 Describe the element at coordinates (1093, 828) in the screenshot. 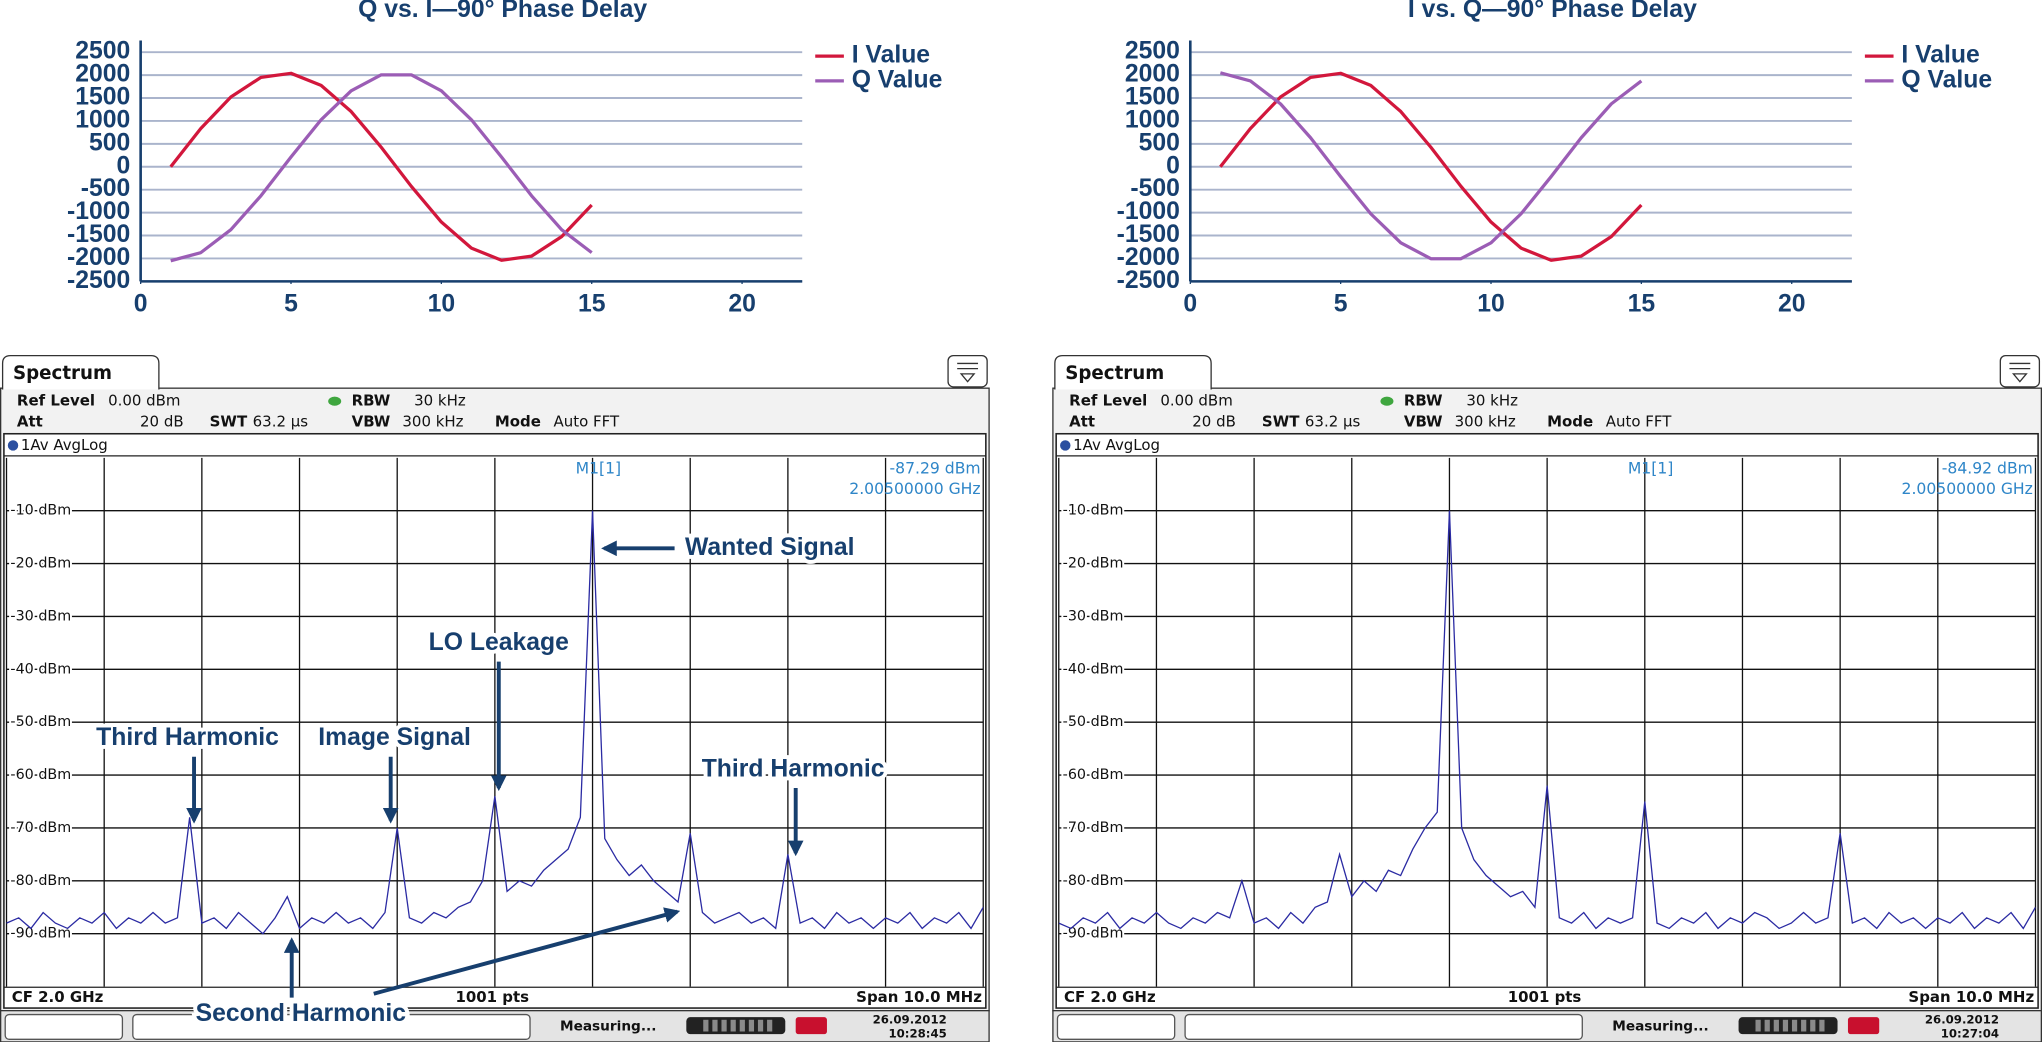

I see `y-tick-label: -70 dBm` at that location.